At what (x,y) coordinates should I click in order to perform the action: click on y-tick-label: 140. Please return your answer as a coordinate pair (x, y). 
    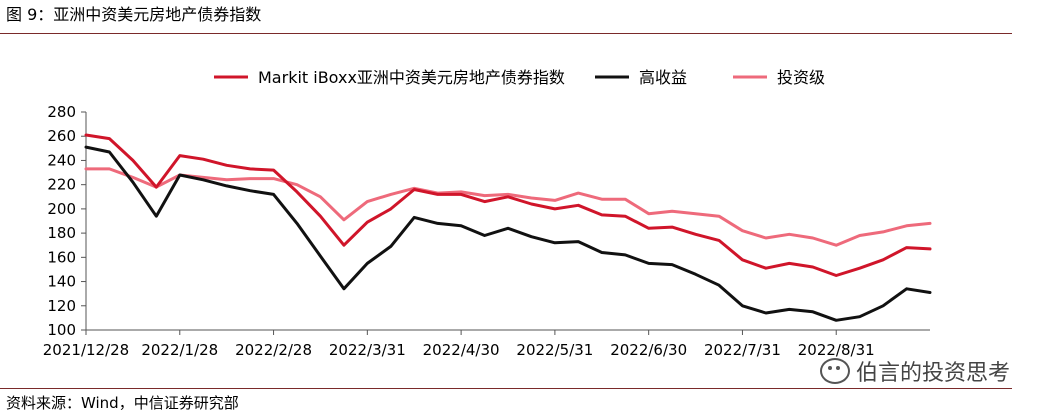
    Looking at the image, I should click on (61, 282).